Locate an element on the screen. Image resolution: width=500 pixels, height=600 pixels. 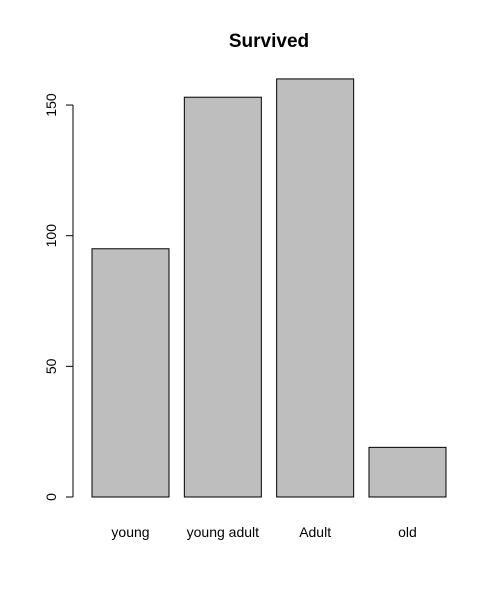
y-tick-label: 150 is located at coordinates (51, 105).